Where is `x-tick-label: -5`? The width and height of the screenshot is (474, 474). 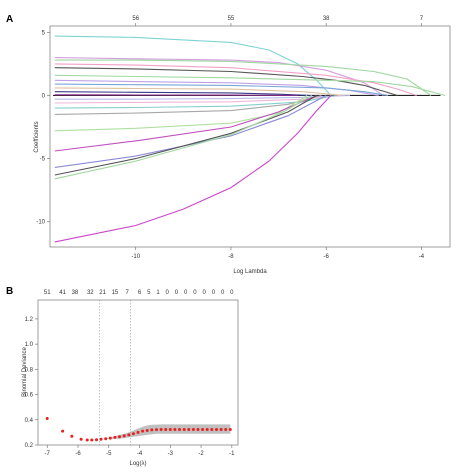 x-tick-label: -5 is located at coordinates (109, 454).